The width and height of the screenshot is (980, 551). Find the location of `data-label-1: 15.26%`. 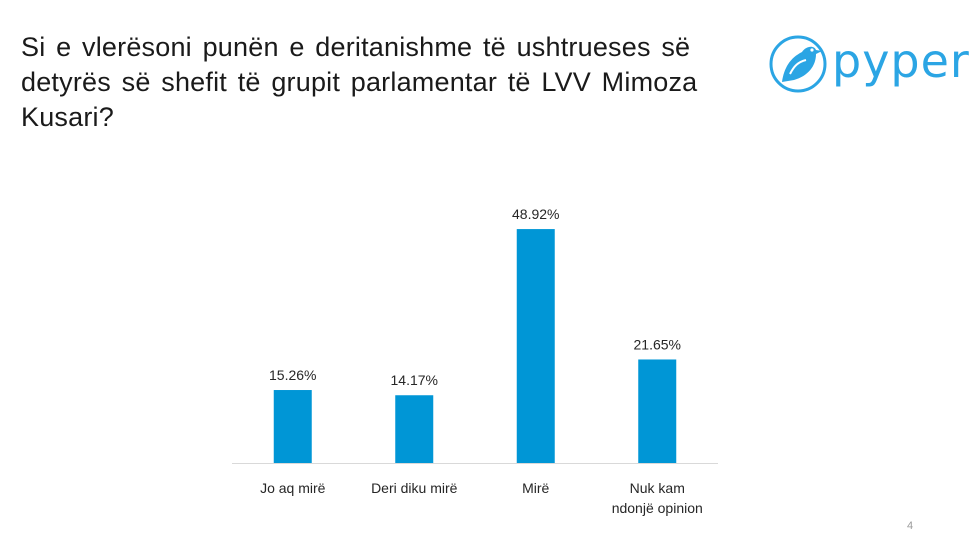

data-label-1: 15.26% is located at coordinates (292, 375).